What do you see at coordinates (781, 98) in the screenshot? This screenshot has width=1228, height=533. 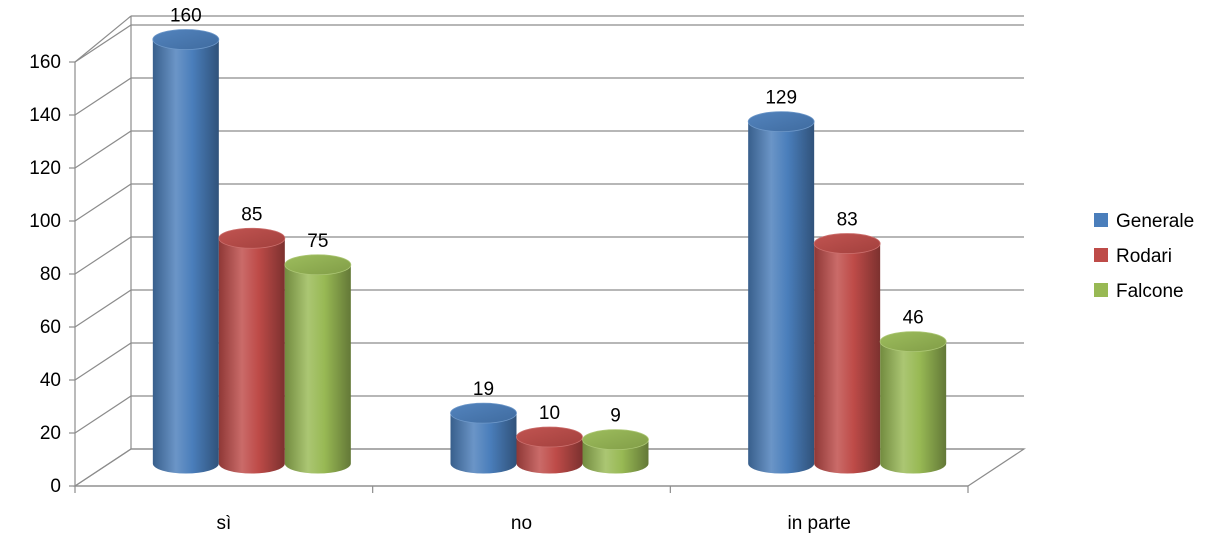 I see `data-label: 129` at bounding box center [781, 98].